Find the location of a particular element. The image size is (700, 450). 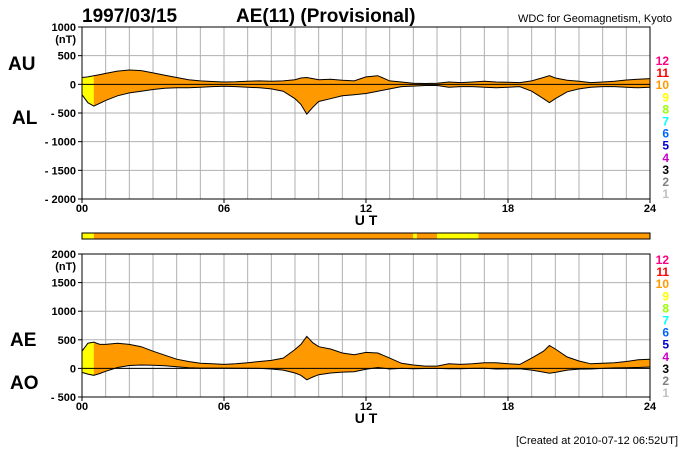

ae-ao-upper-series-line is located at coordinates (366, 351).